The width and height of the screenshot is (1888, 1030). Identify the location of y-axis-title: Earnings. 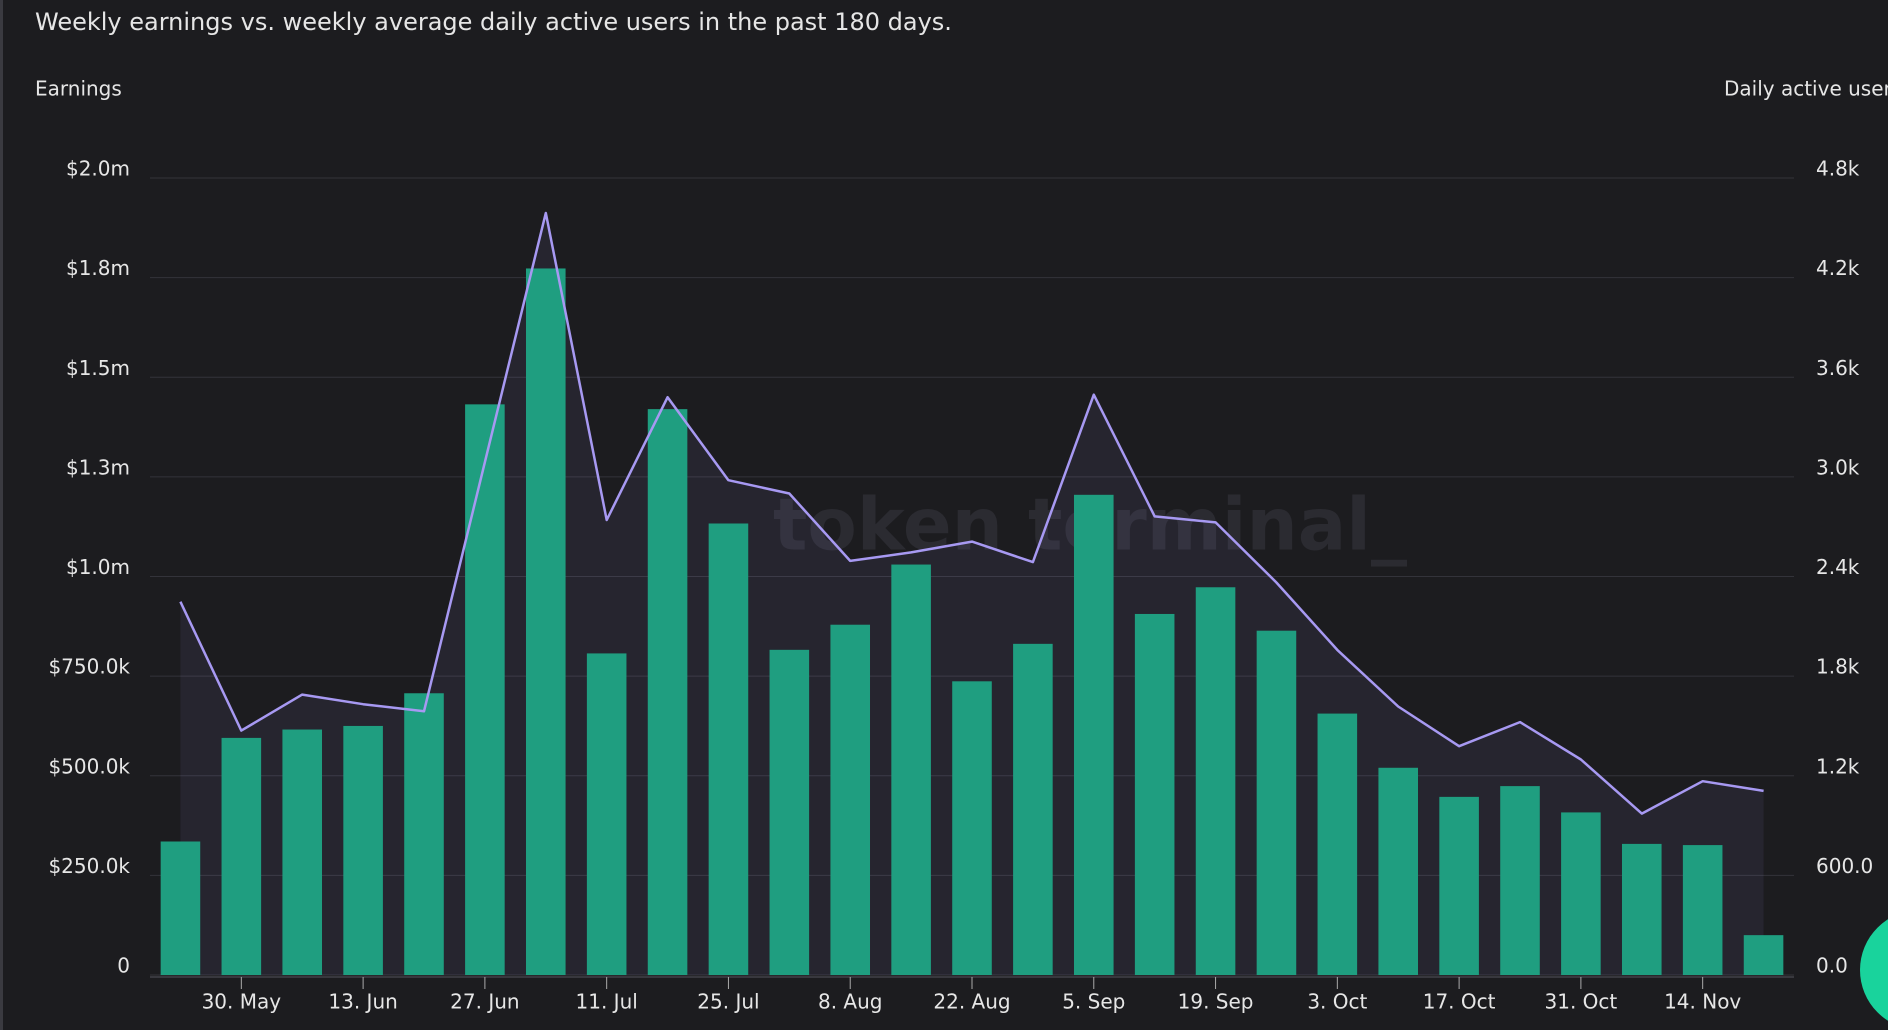
(78, 89).